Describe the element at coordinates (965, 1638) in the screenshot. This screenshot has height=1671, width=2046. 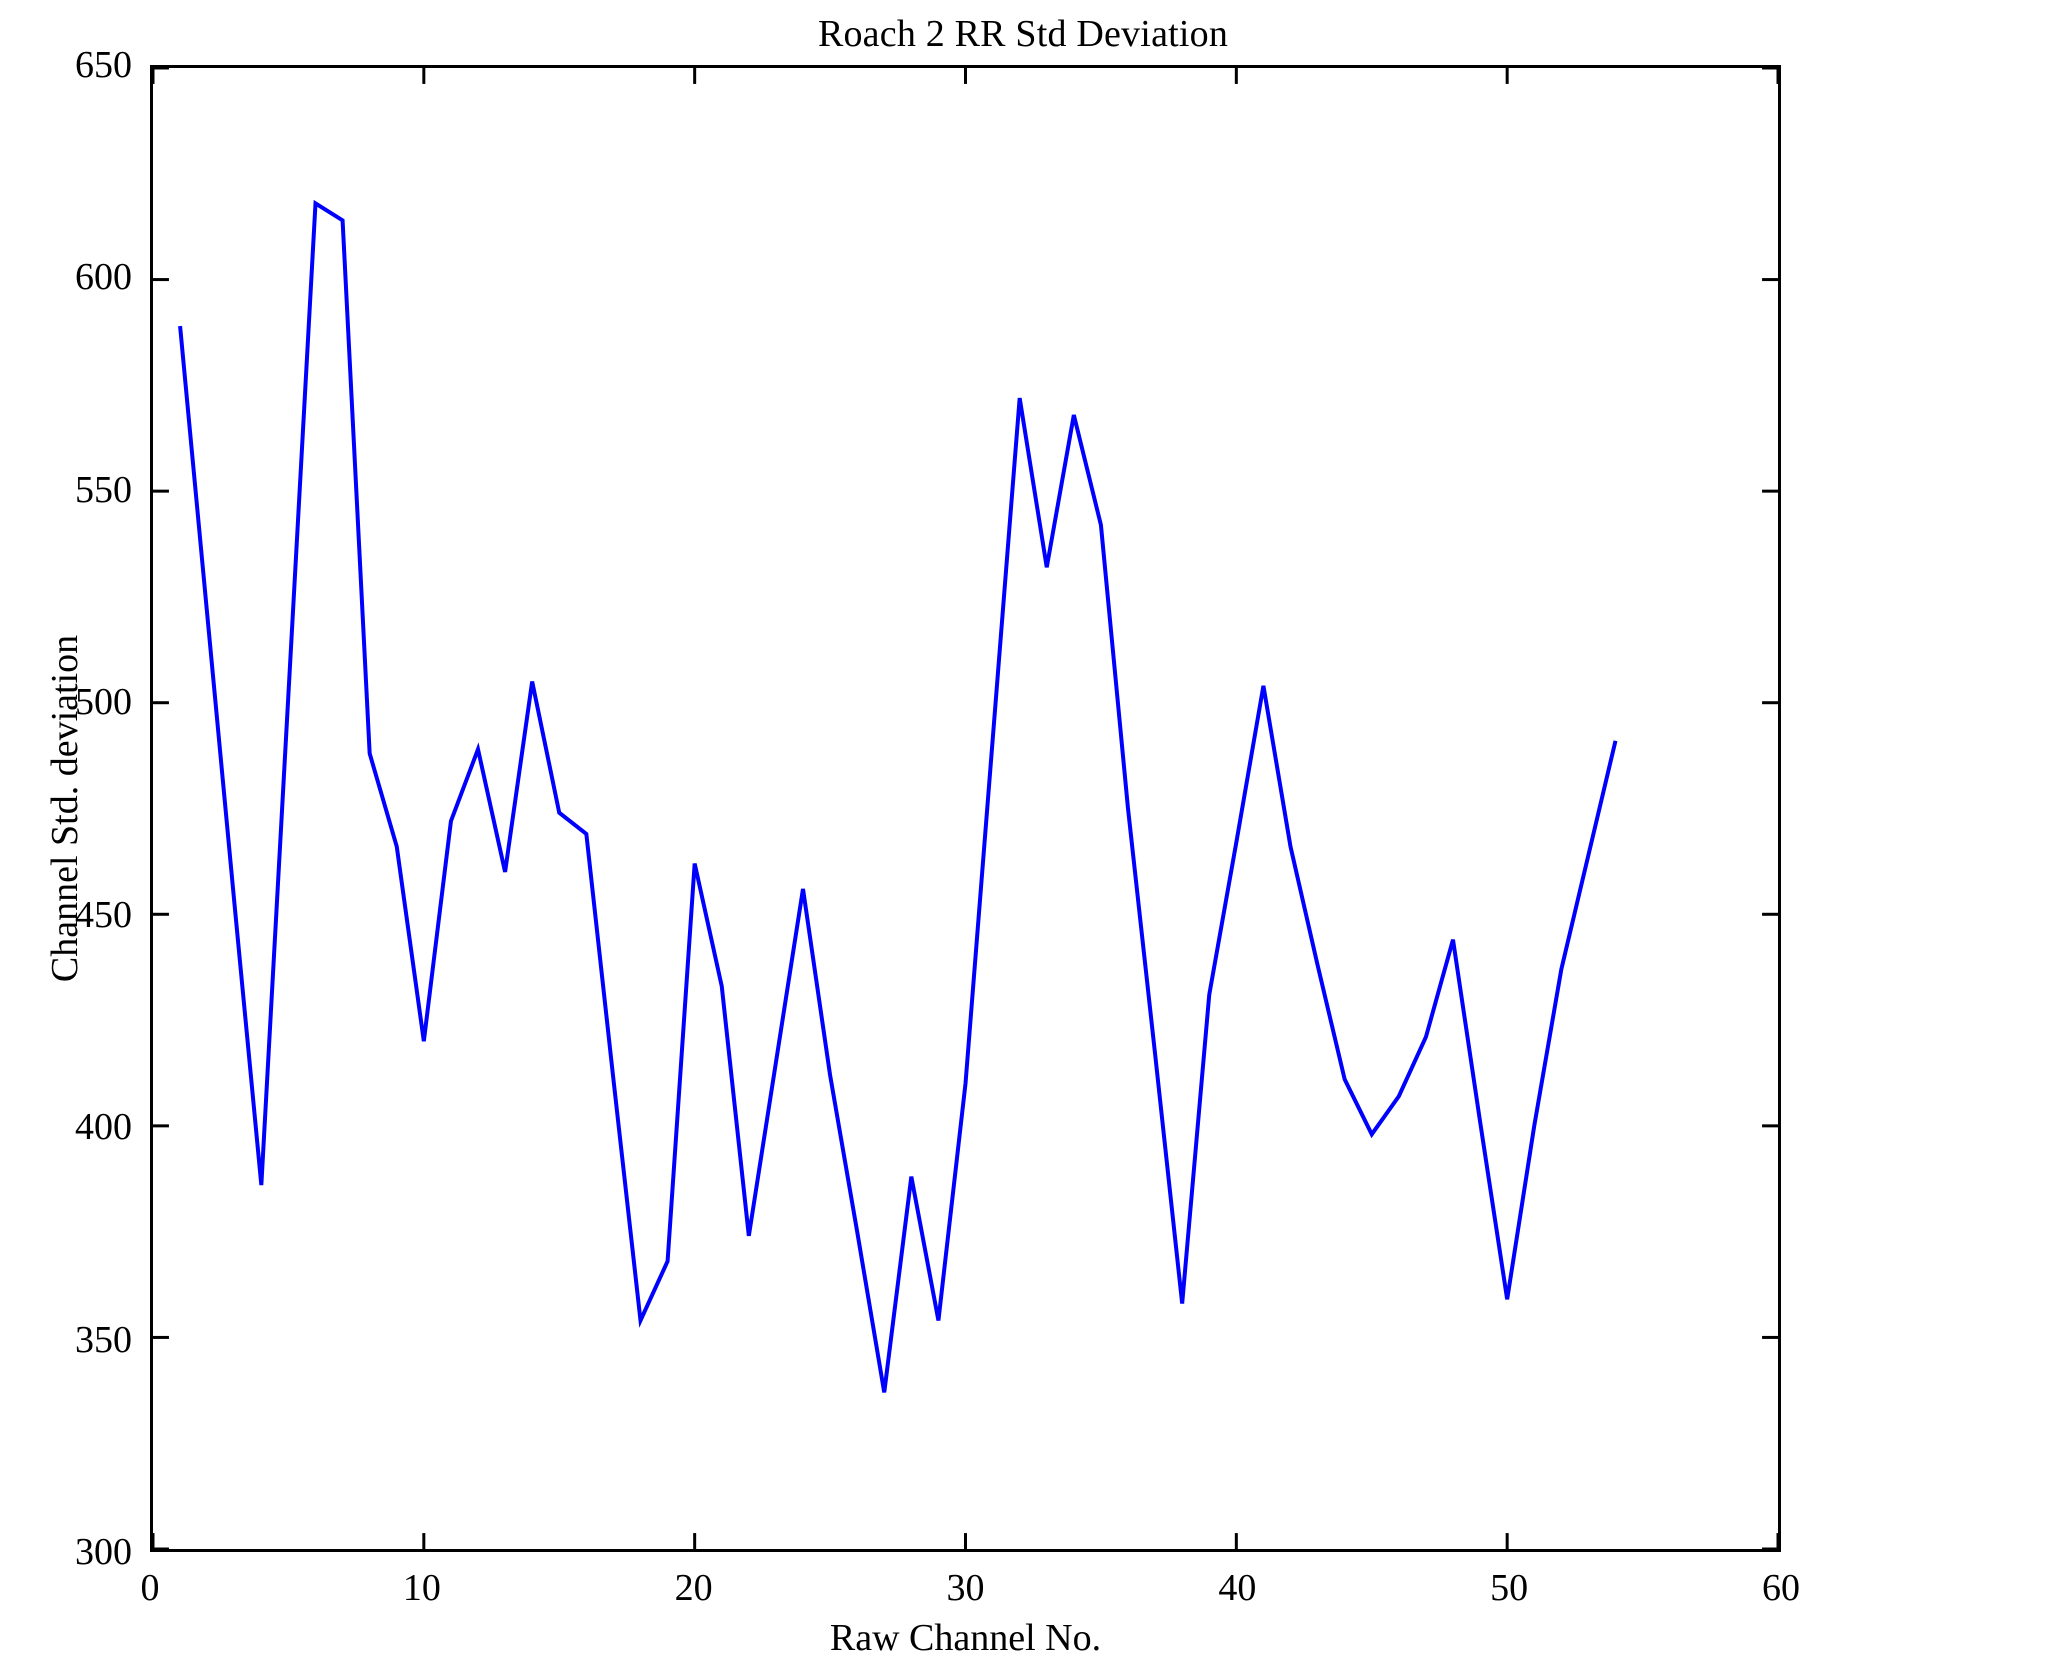
I see `x-axis-label: Raw Channel No.` at that location.